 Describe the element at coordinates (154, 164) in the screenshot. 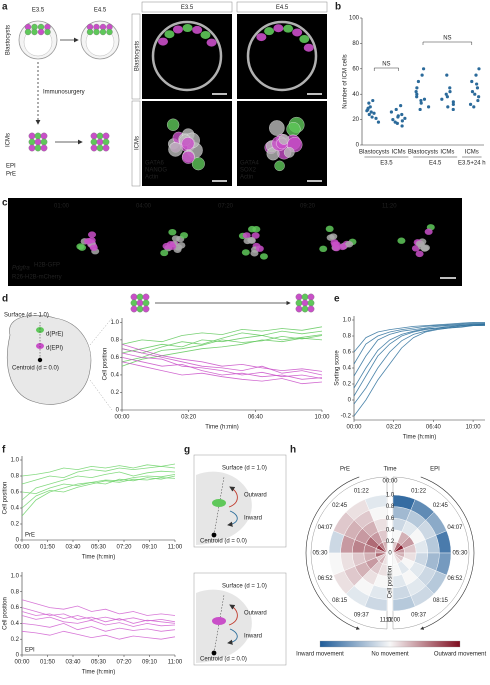

I see `stain-label: GATA6` at that location.